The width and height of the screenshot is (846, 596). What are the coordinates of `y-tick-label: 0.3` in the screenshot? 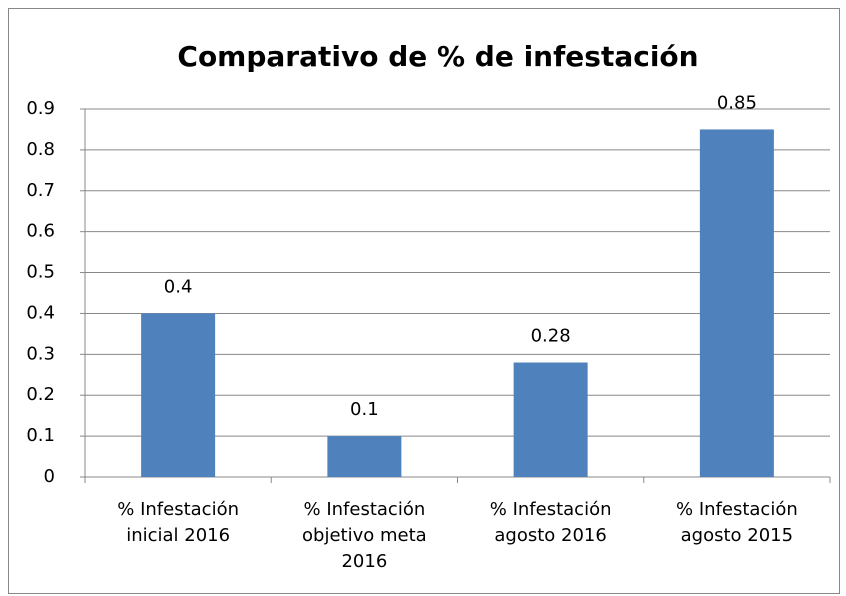 It's located at (40, 353).